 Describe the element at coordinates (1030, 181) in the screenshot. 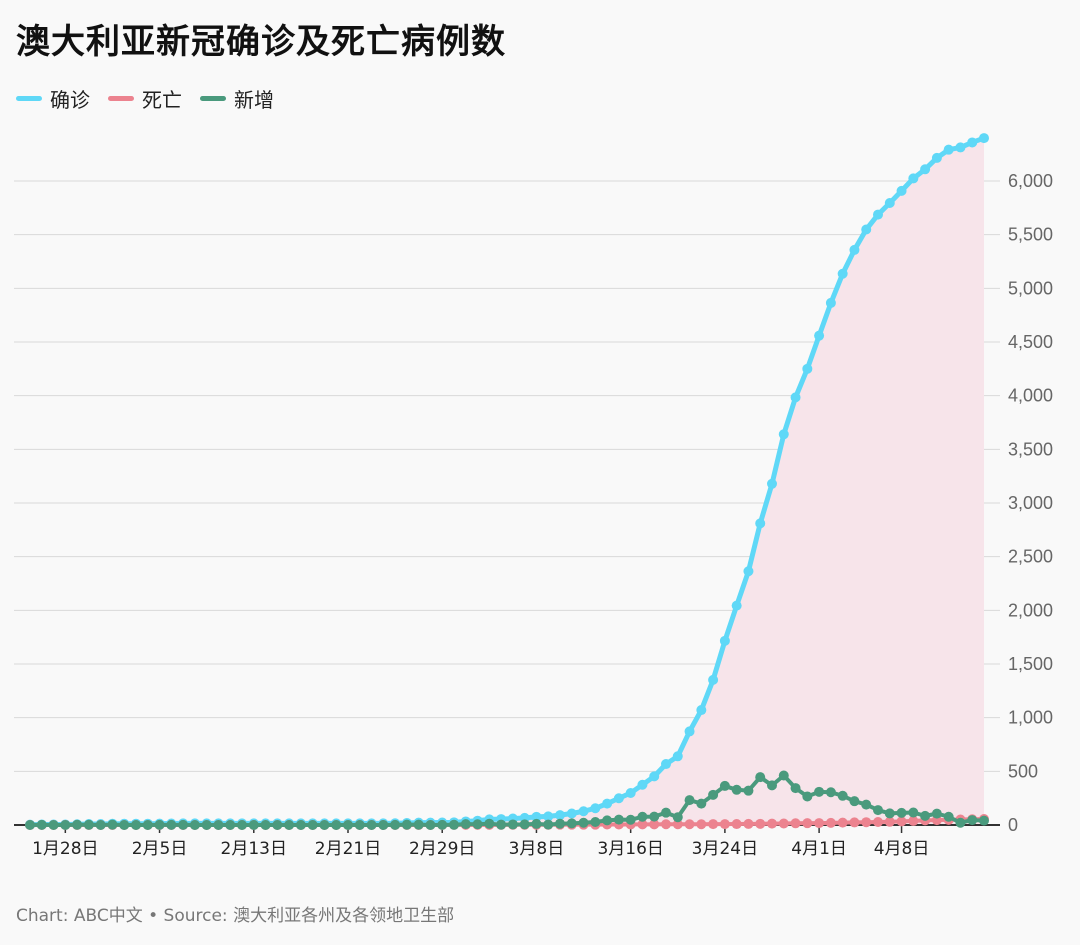

I see `y-tick-label: 6,000` at that location.